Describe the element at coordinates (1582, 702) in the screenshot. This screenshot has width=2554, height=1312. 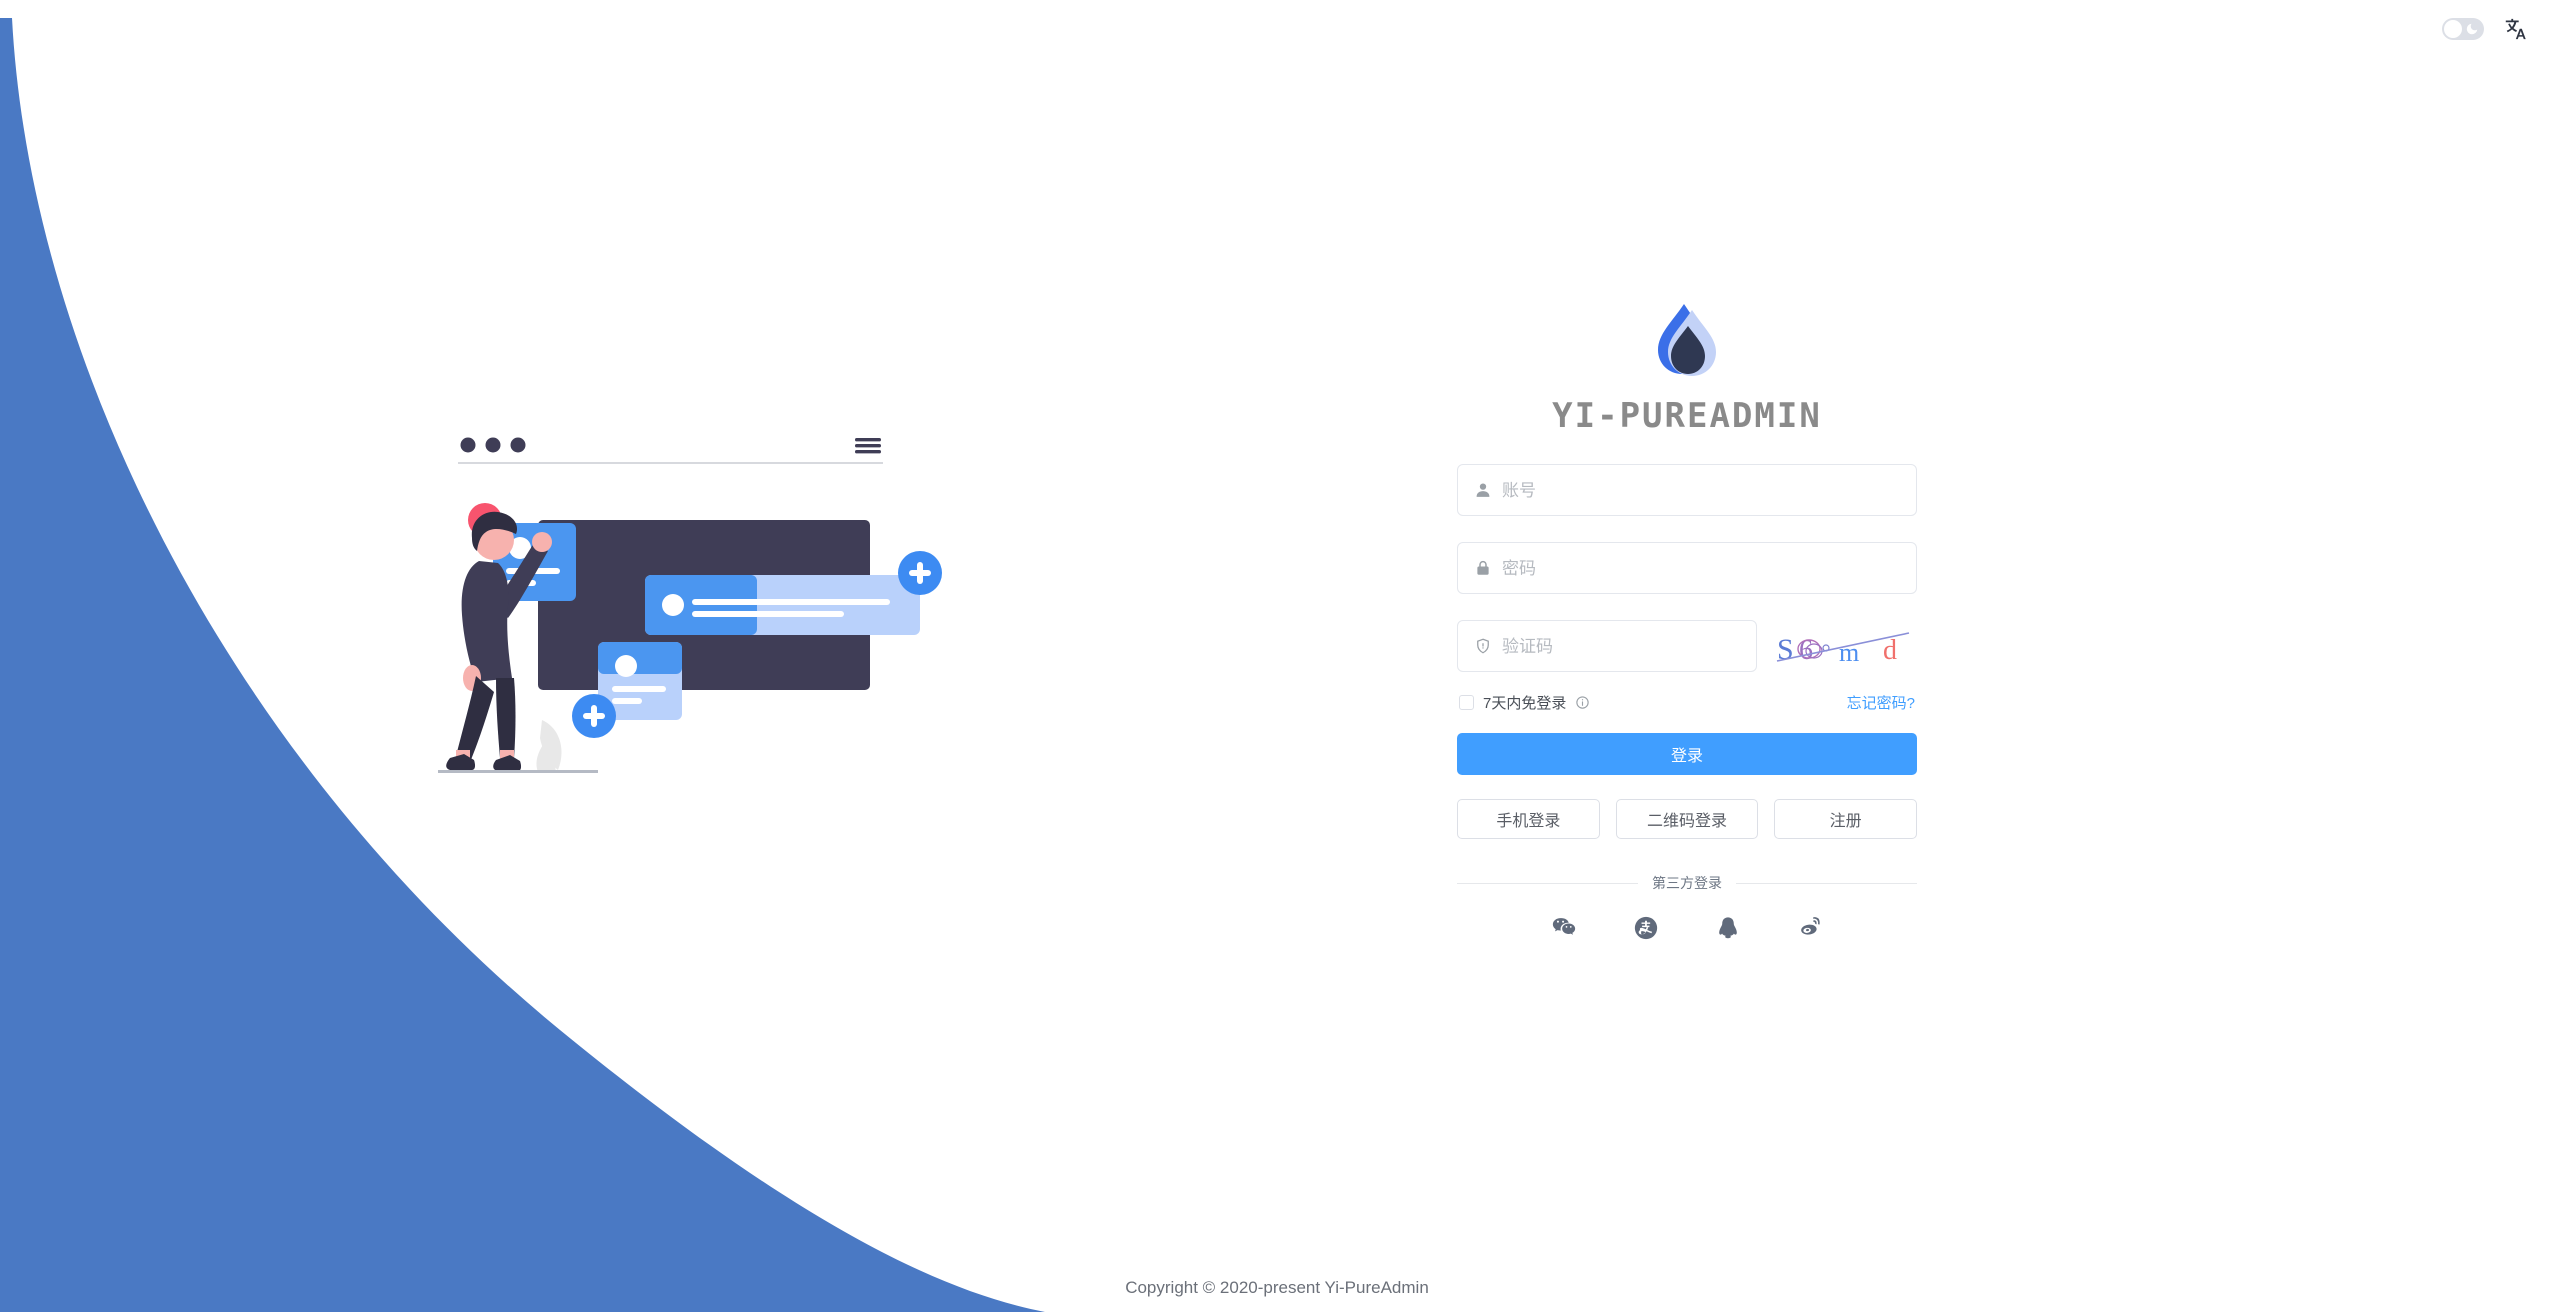
I see `info-circle-icon` at that location.